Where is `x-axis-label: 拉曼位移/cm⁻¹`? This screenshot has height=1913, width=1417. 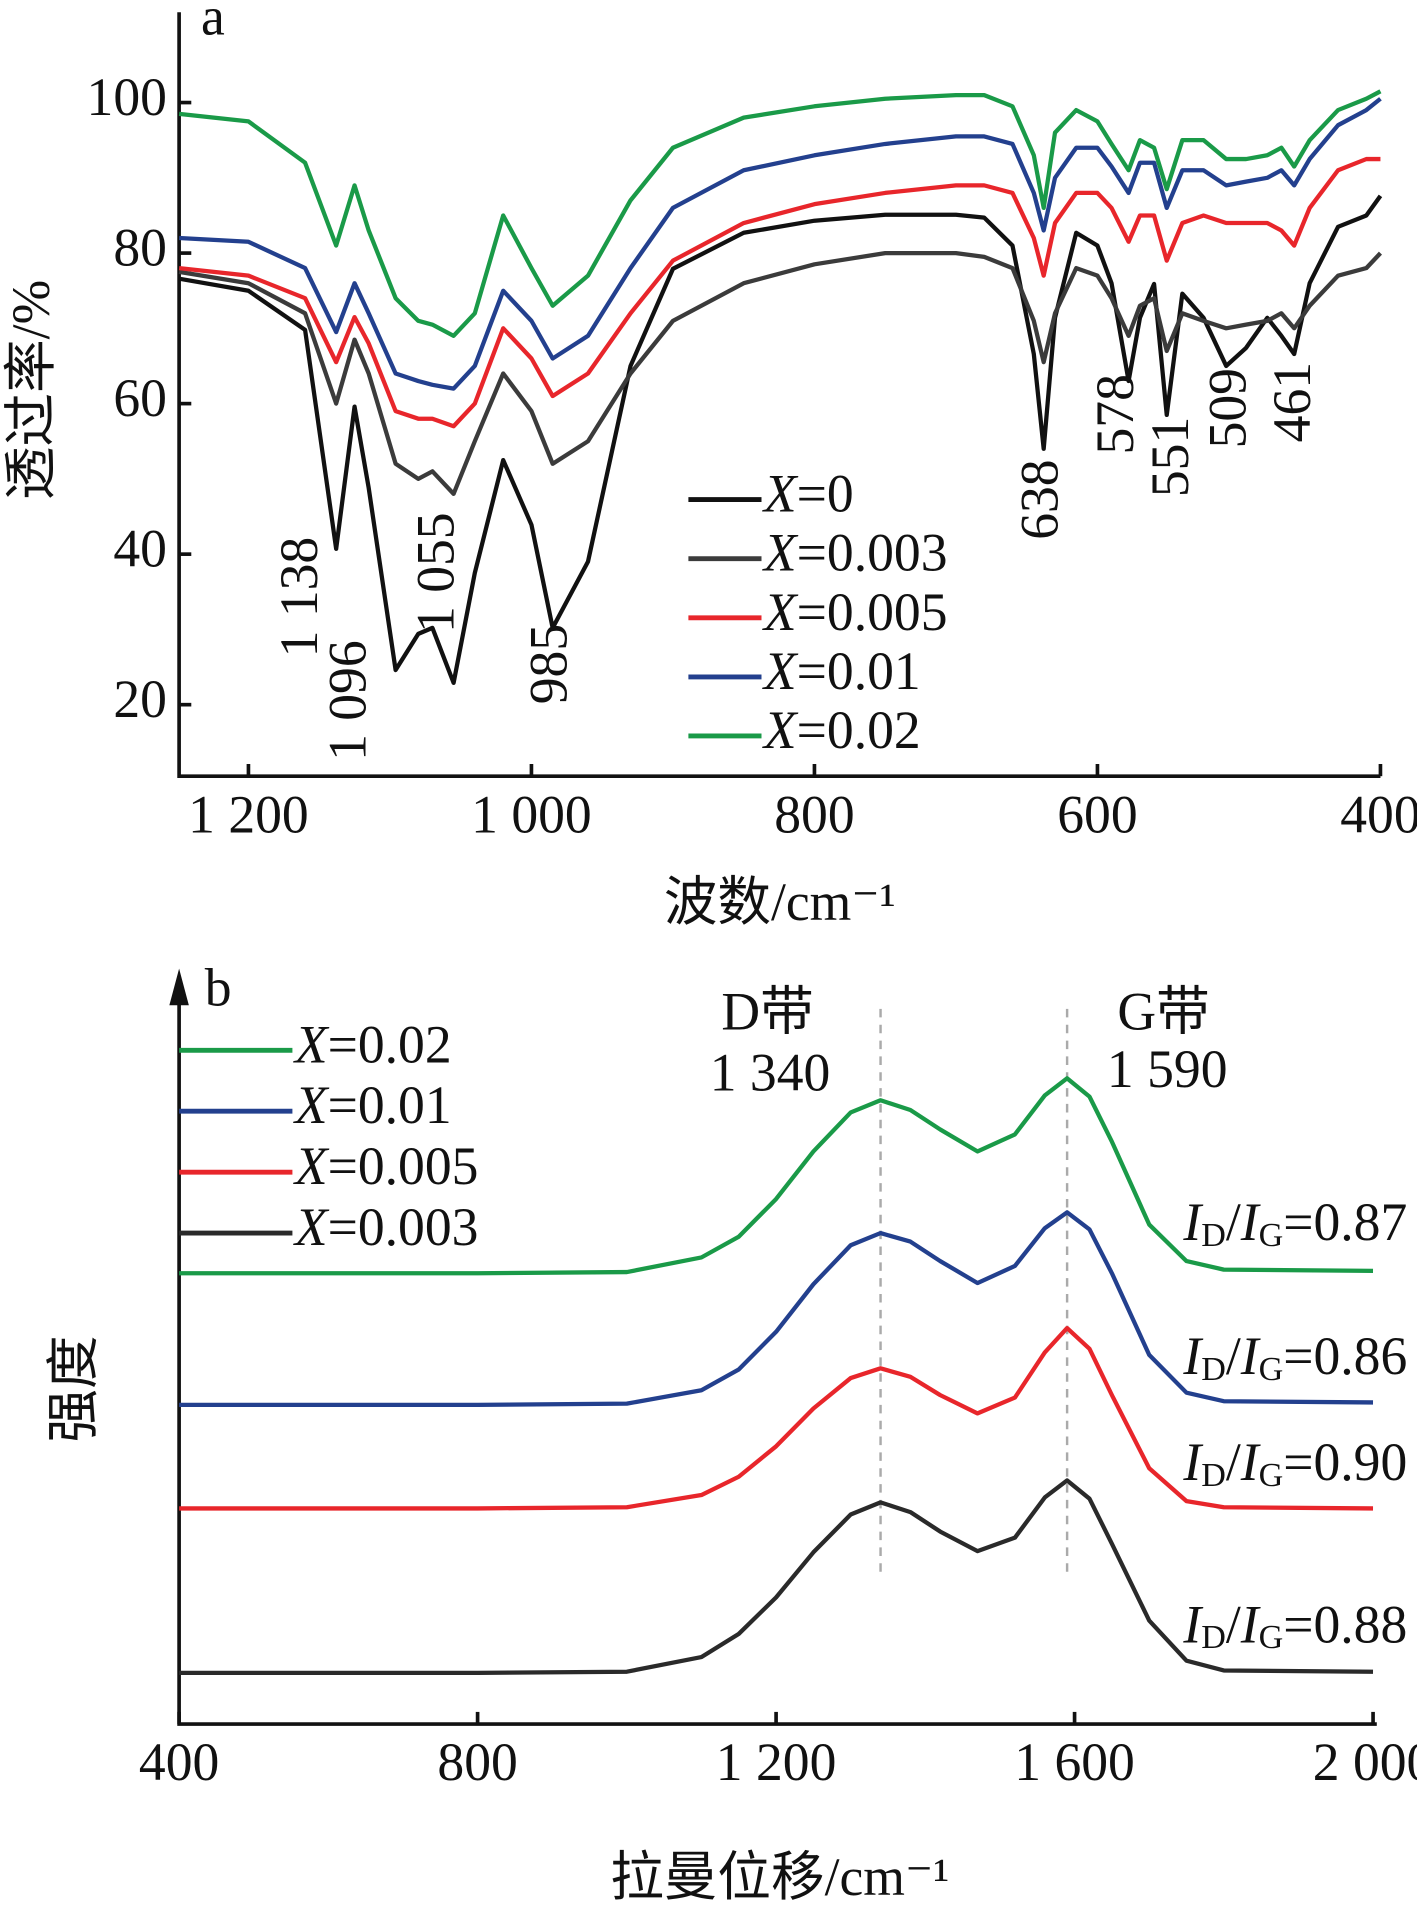 x-axis-label: 拉曼位移/cm⁻¹ is located at coordinates (779, 1877).